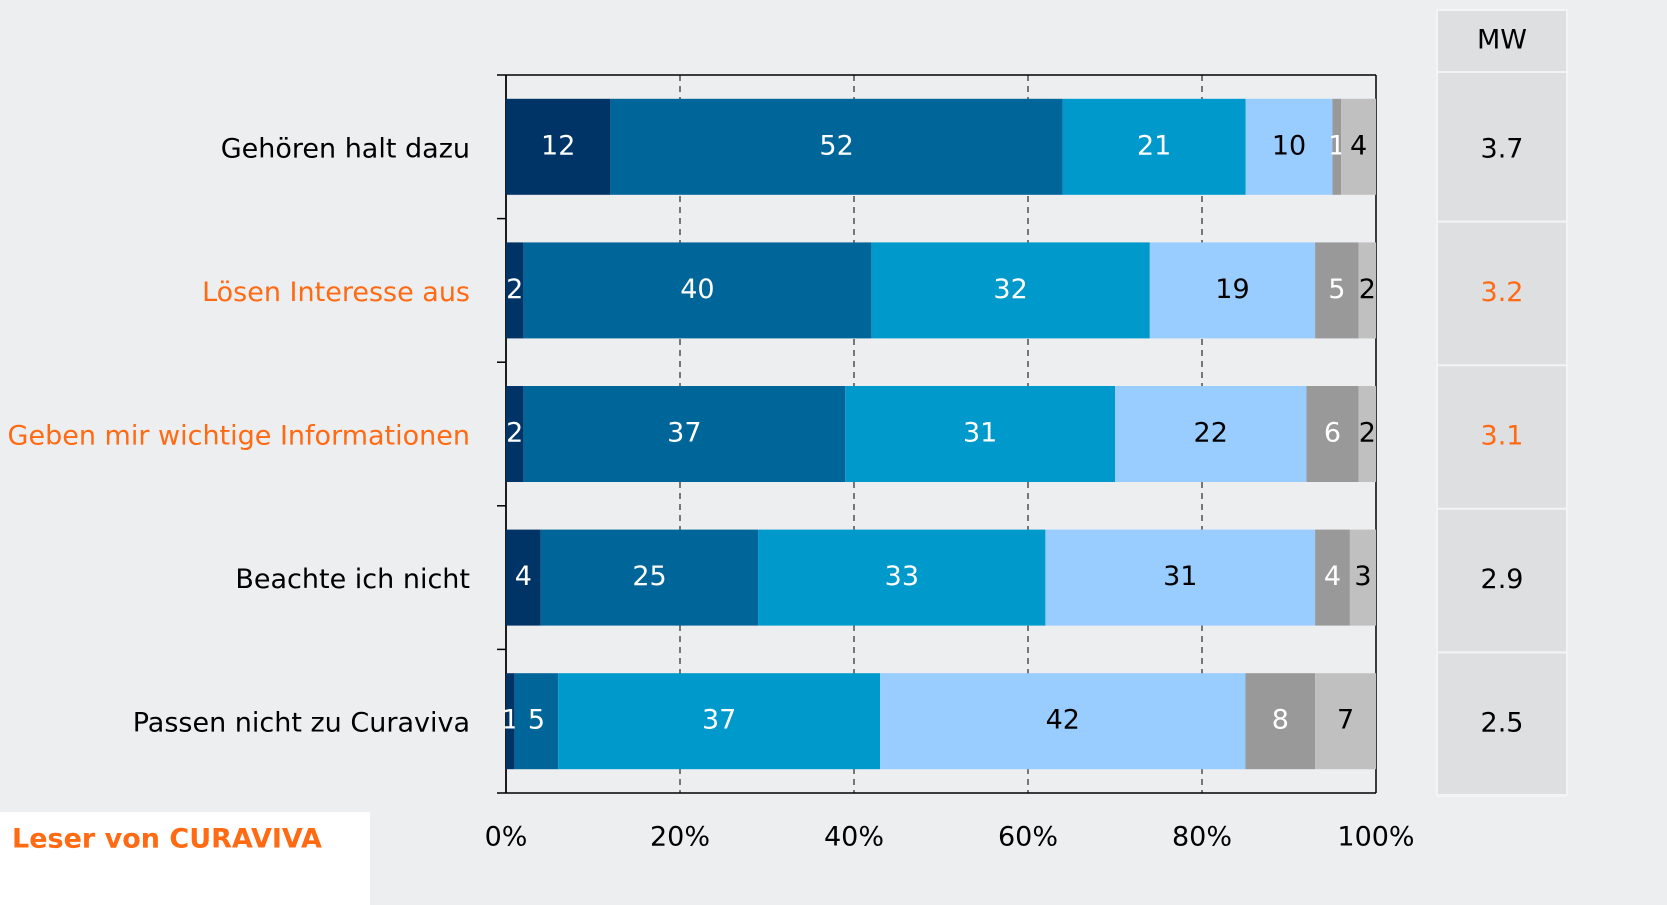 The height and width of the screenshot is (905, 1667). I want to click on data-label: 52, so click(836, 145).